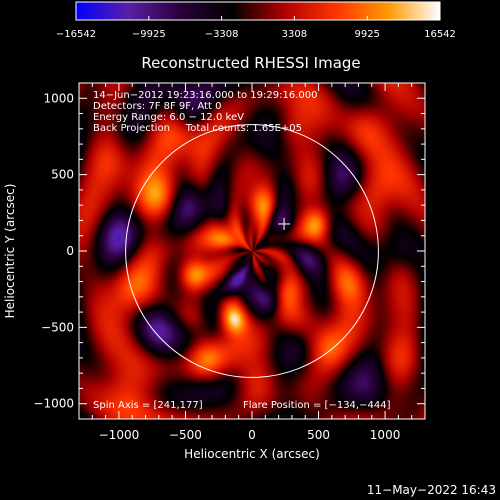  I want to click on info-line-method: Back Projection Total counts: 1.65E+05, so click(197, 128).